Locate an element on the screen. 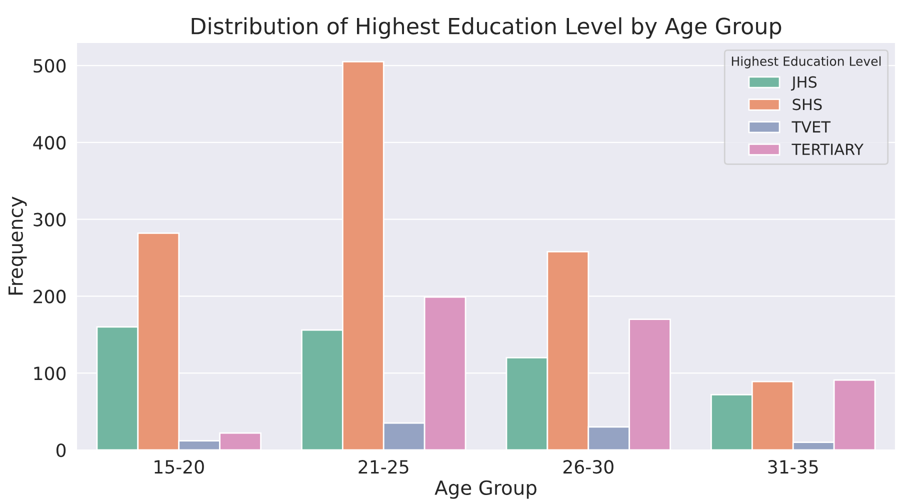  x-tick-label: 26-30 is located at coordinates (588, 467).